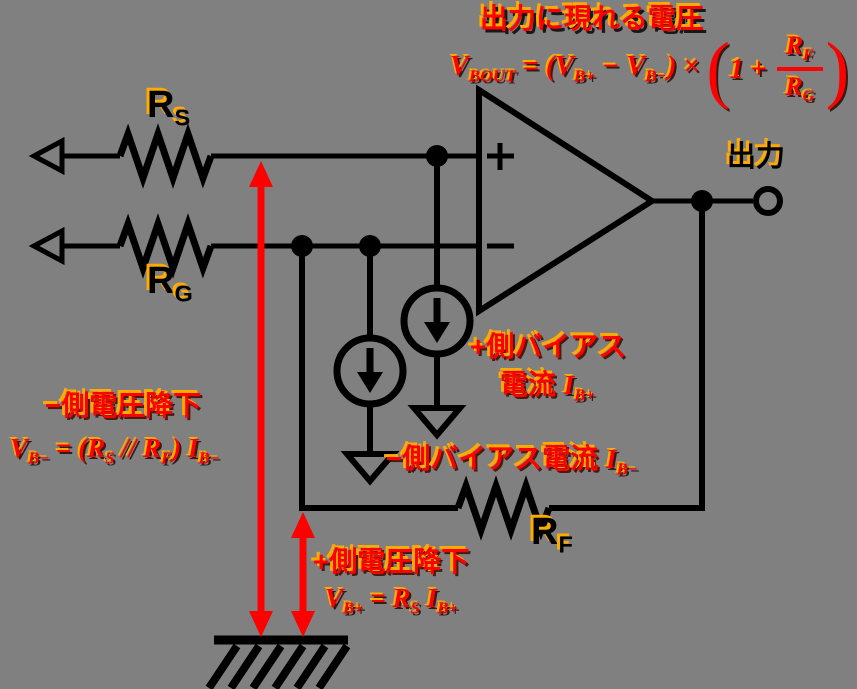 This screenshot has height=689, width=857. Describe the element at coordinates (261, 399) in the screenshot. I see `voltage-drop-arrow-minus` at that location.